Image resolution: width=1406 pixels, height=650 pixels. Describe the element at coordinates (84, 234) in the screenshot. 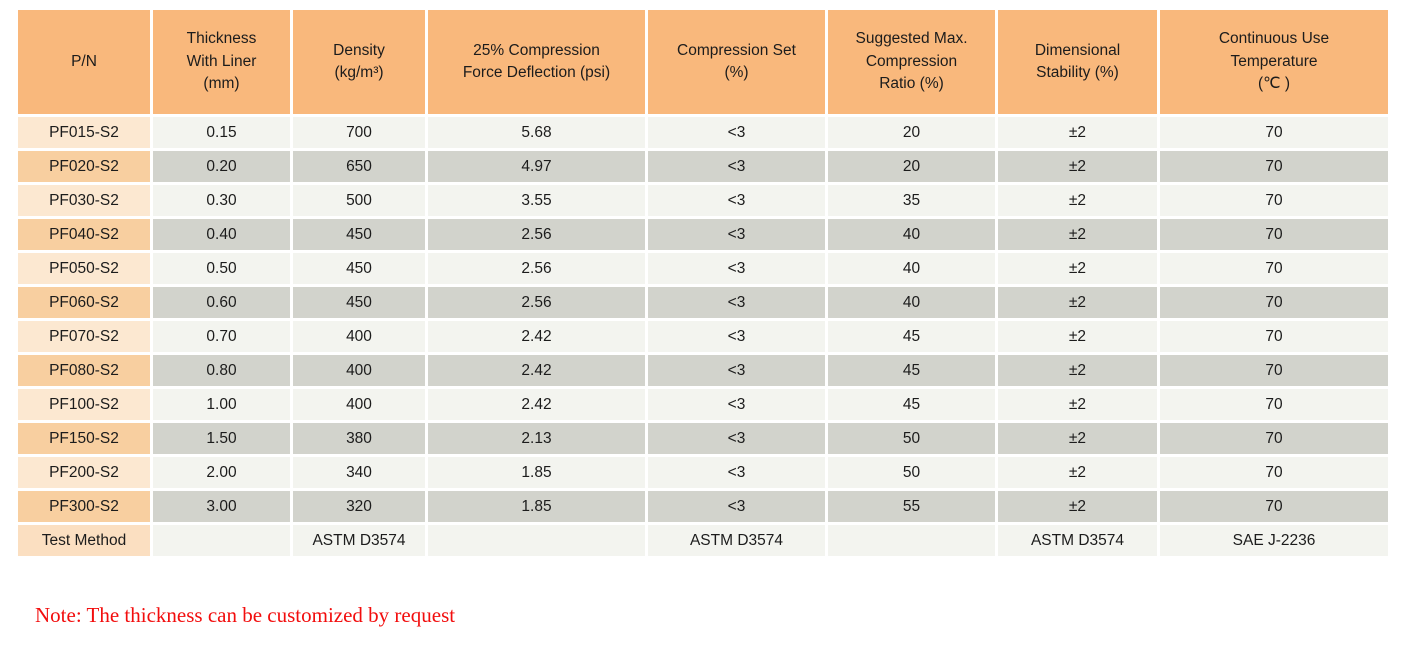

I see `pn-cell: PF040-S2` at that location.